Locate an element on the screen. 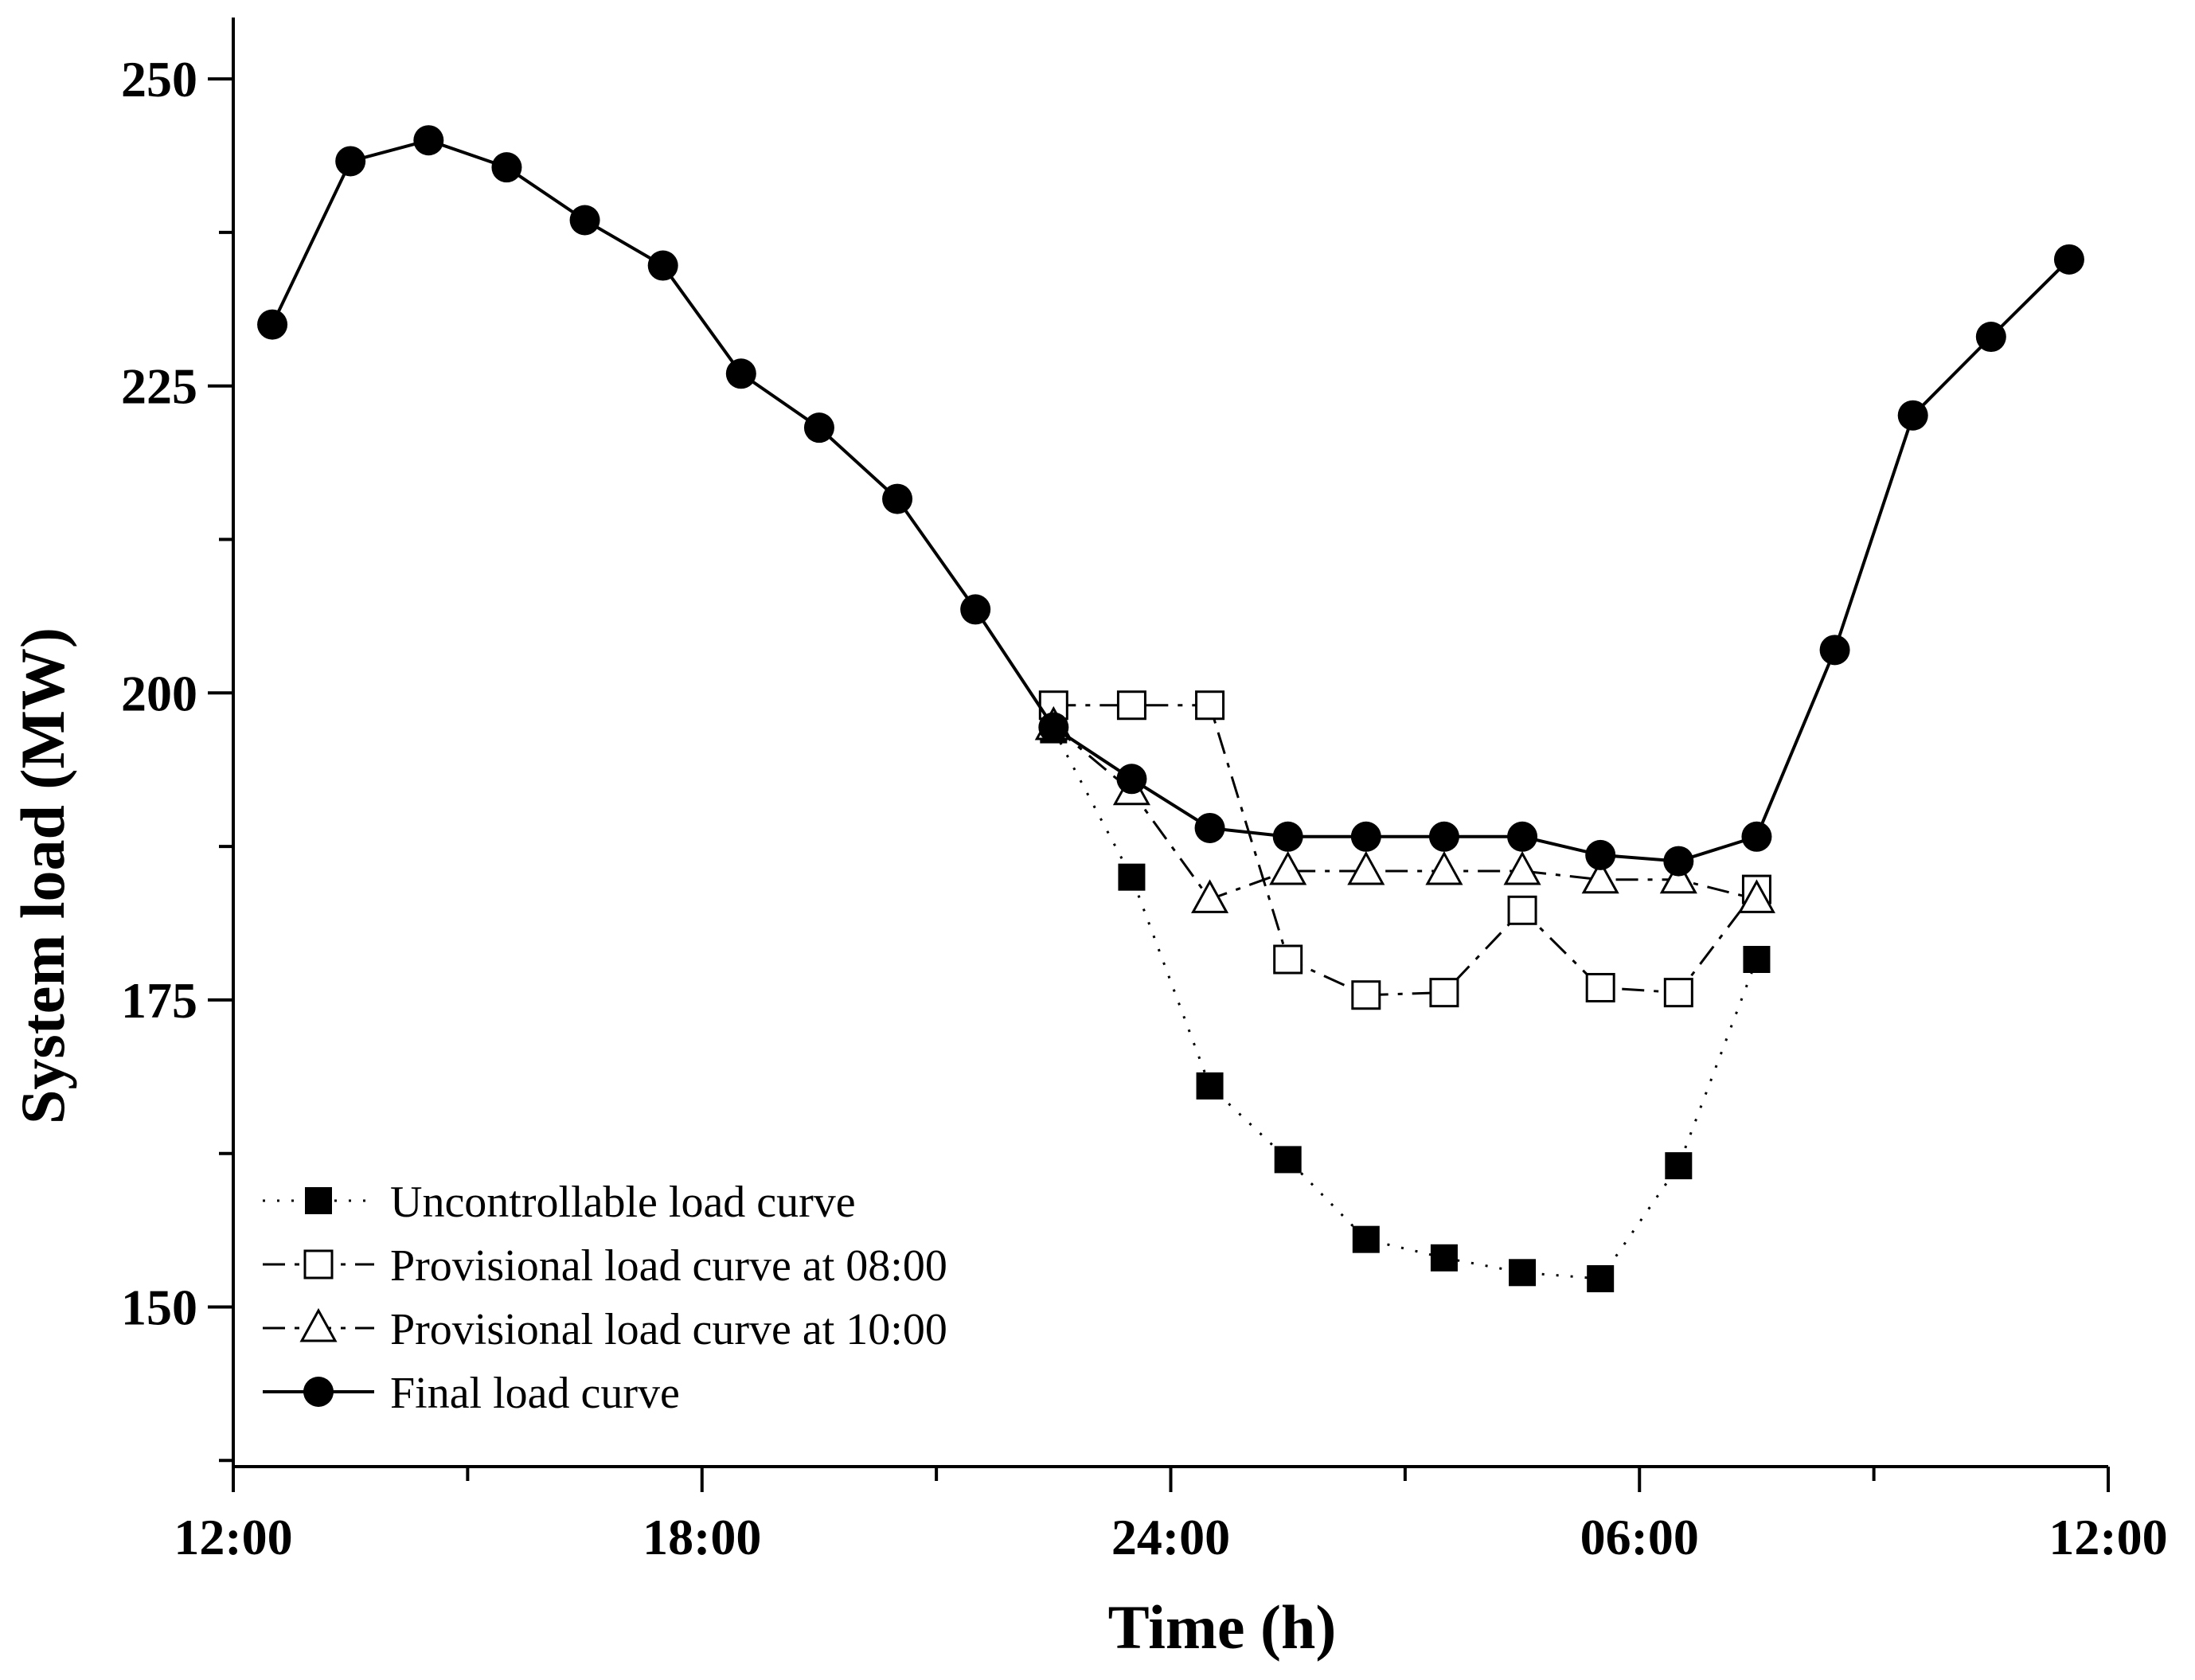  x-tick-label: 06:00 is located at coordinates (1640, 1537).